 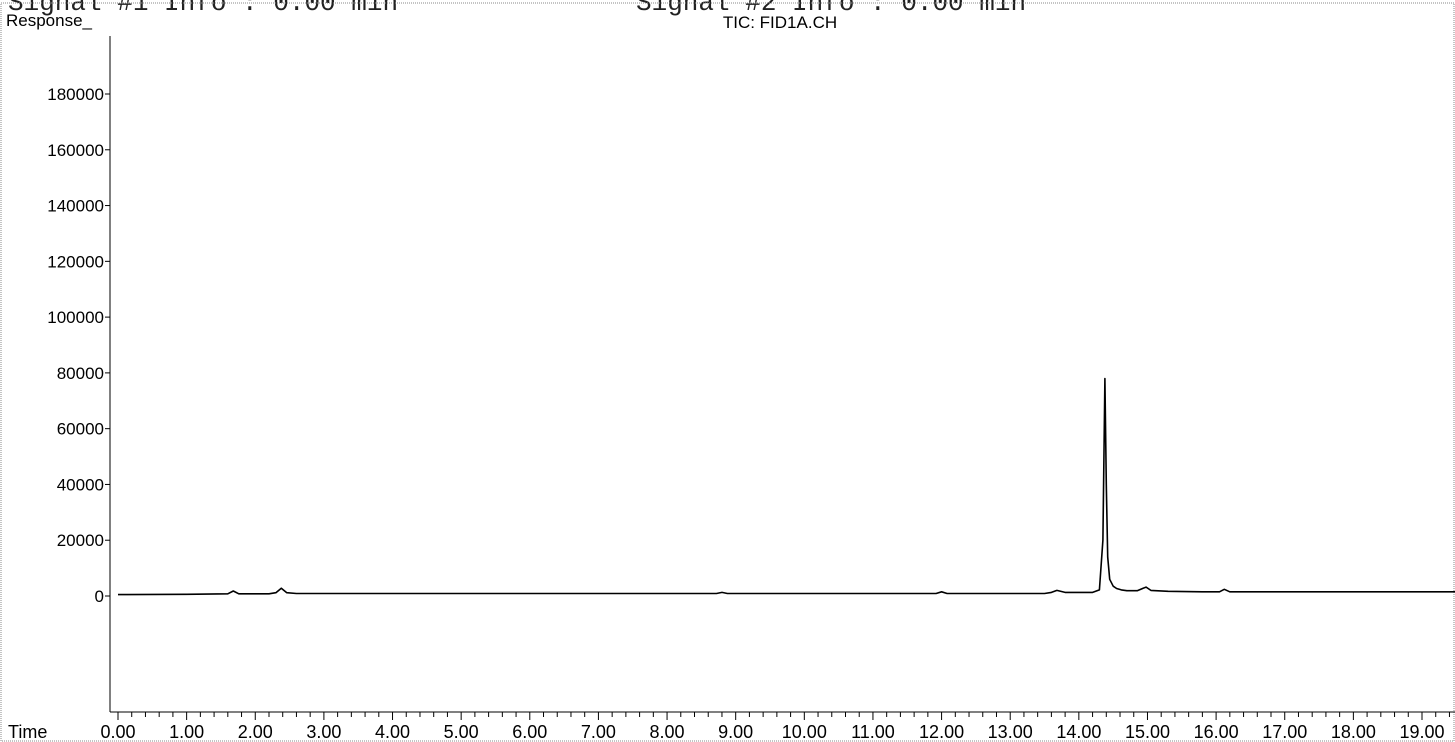 I want to click on x-tick-label: 17.00, so click(x=1284, y=732).